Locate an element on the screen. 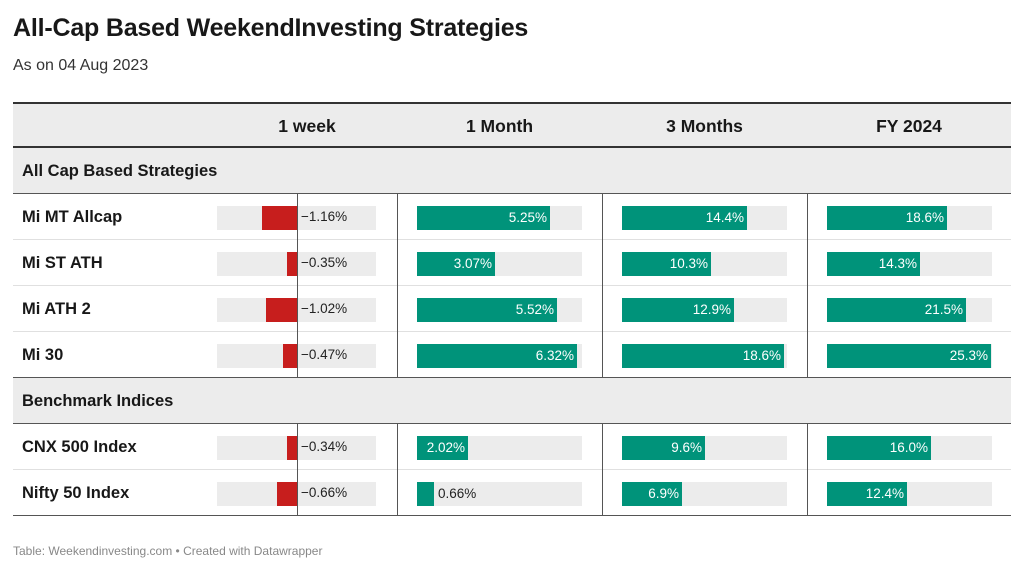 Image resolution: width=1024 pixels, height=572 pixels. table-row: Nifty 50 Index −0.66% 0.66% 6.9% 12.4% is located at coordinates (512, 493).